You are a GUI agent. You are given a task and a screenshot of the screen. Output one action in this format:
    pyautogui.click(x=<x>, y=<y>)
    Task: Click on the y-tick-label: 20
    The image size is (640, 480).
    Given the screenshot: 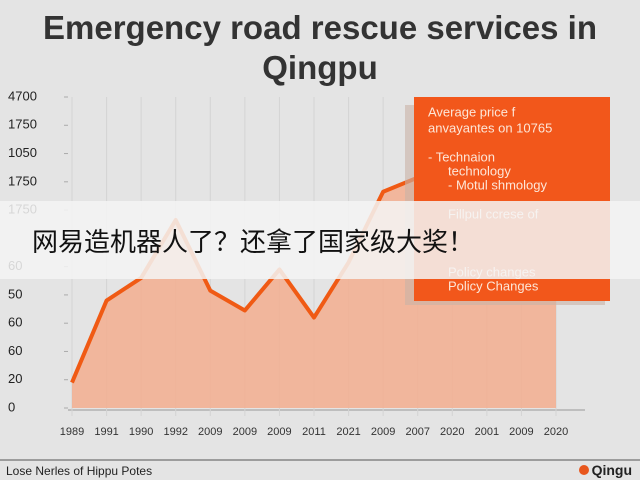 What is the action you would take?
    pyautogui.click(x=15, y=378)
    